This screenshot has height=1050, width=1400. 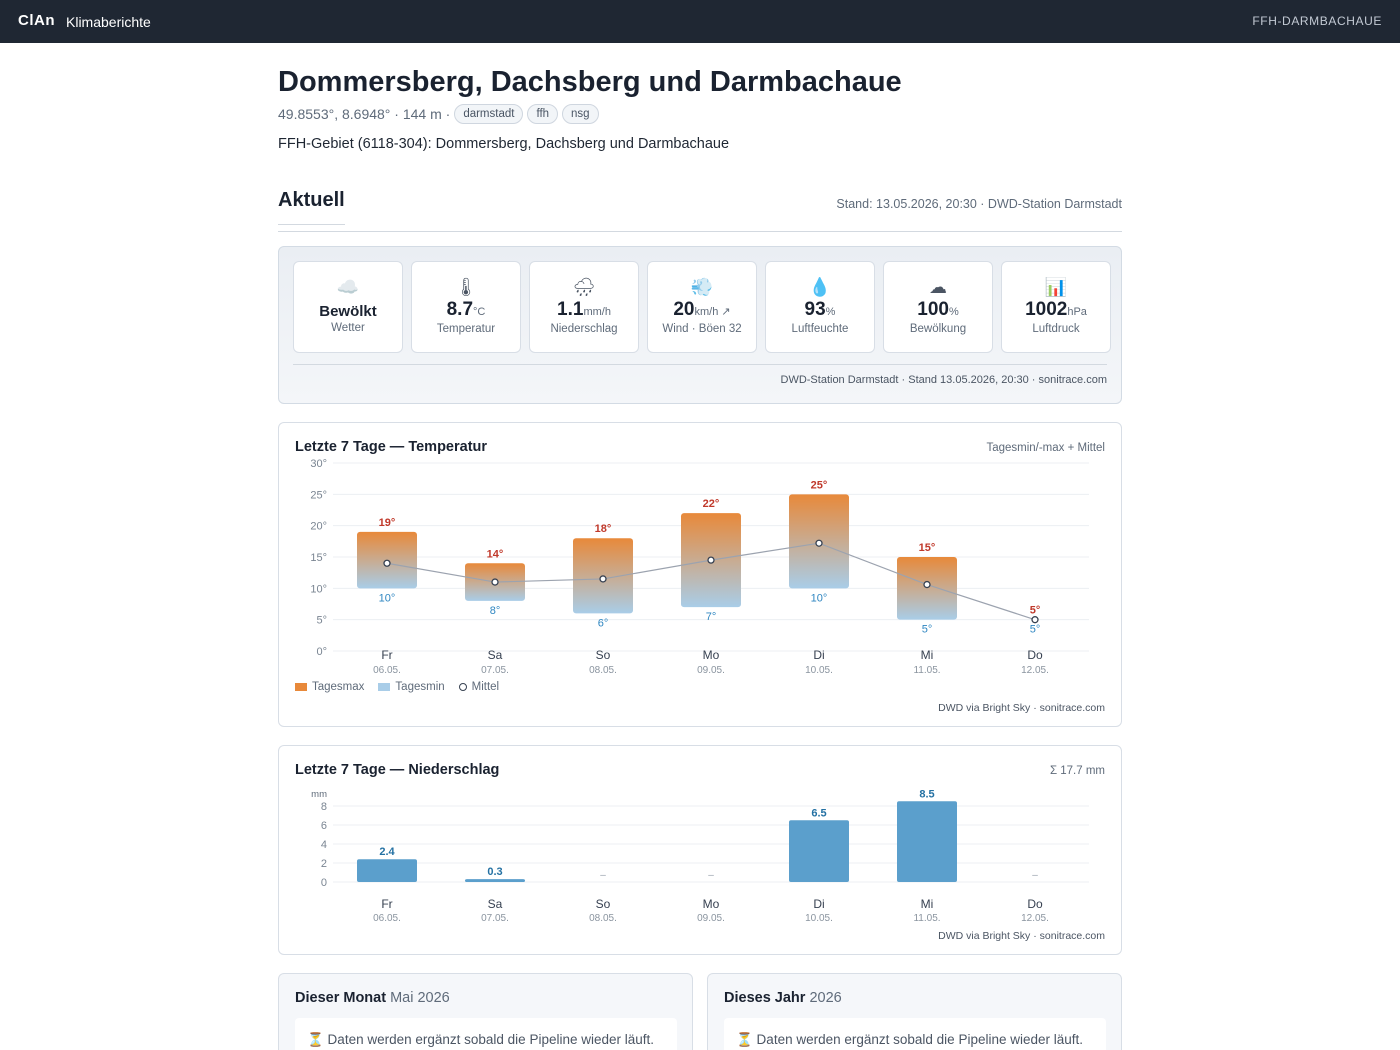 I want to click on y-tick-label: 5°, so click(x=321, y=621).